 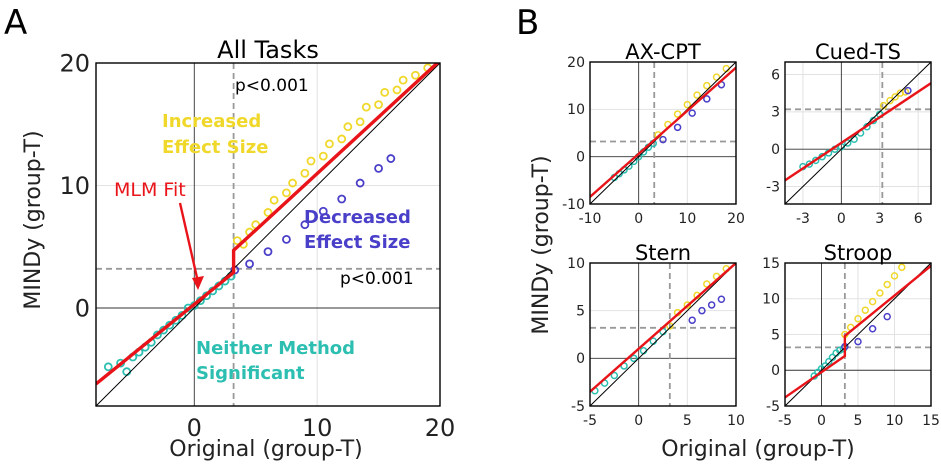 I want to click on cued-ts-x-tick-label: 6, so click(x=918, y=219).